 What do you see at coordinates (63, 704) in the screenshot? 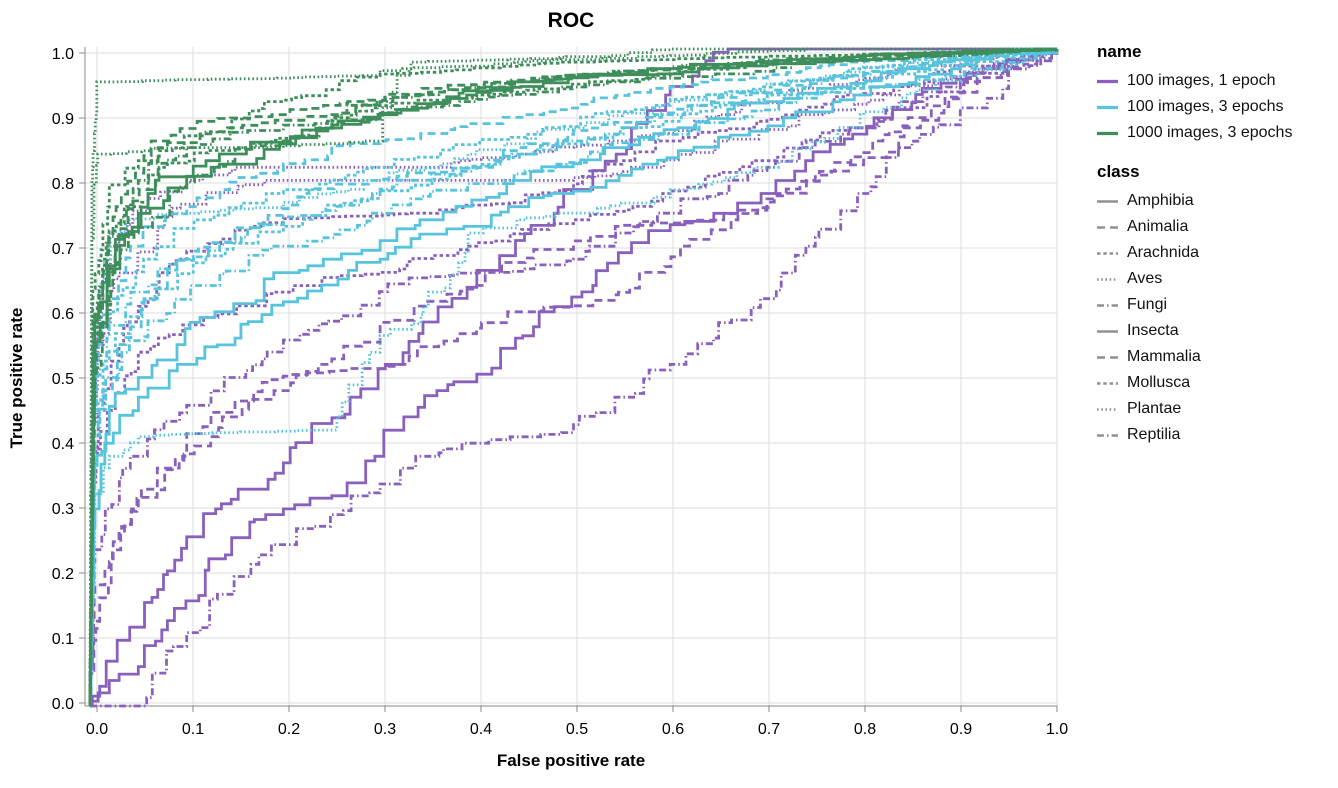
I see `y-tick-label: 0.0` at bounding box center [63, 704].